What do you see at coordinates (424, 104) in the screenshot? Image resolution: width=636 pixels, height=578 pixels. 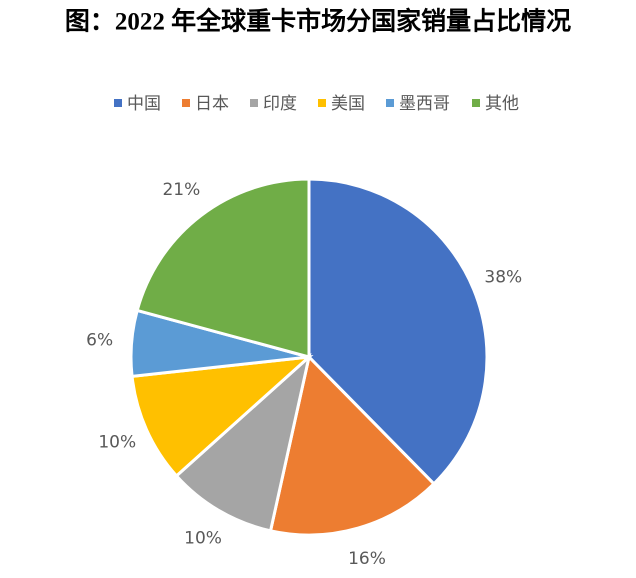 I see `legend-label: 墨西哥` at bounding box center [424, 104].